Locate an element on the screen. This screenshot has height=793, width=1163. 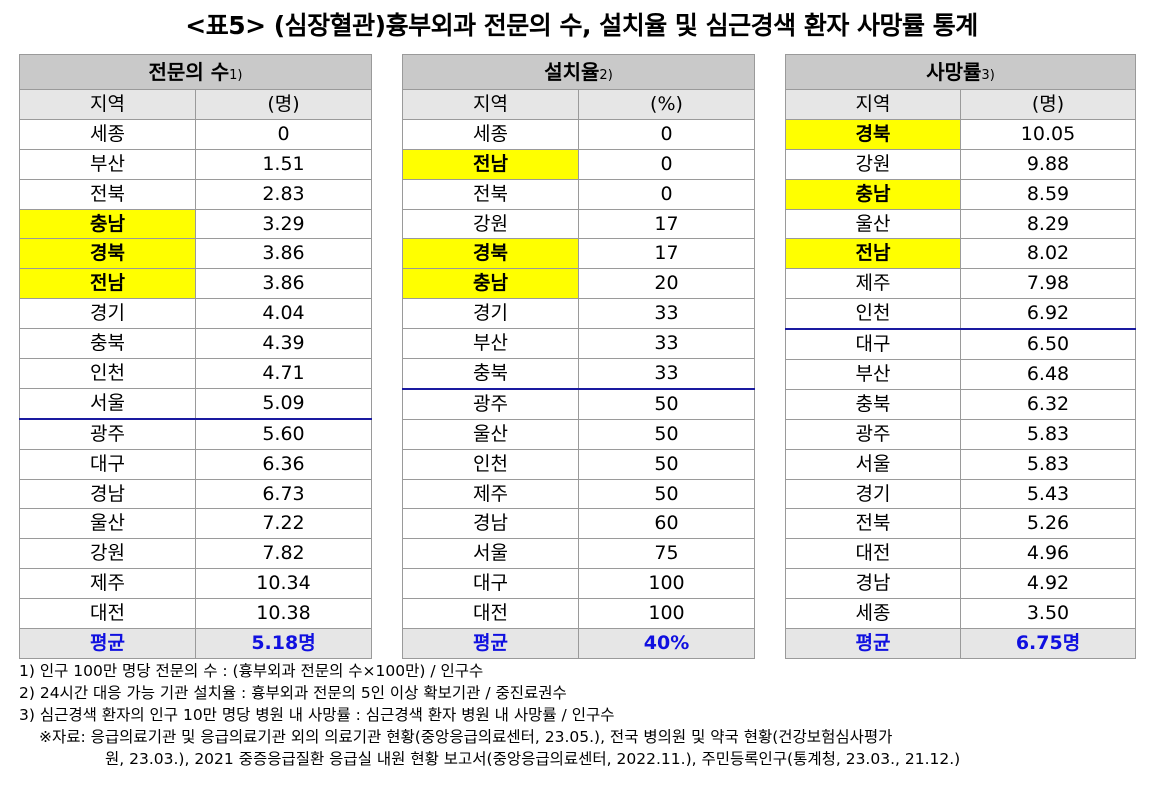
value-cell: 20 is located at coordinates (666, 284).